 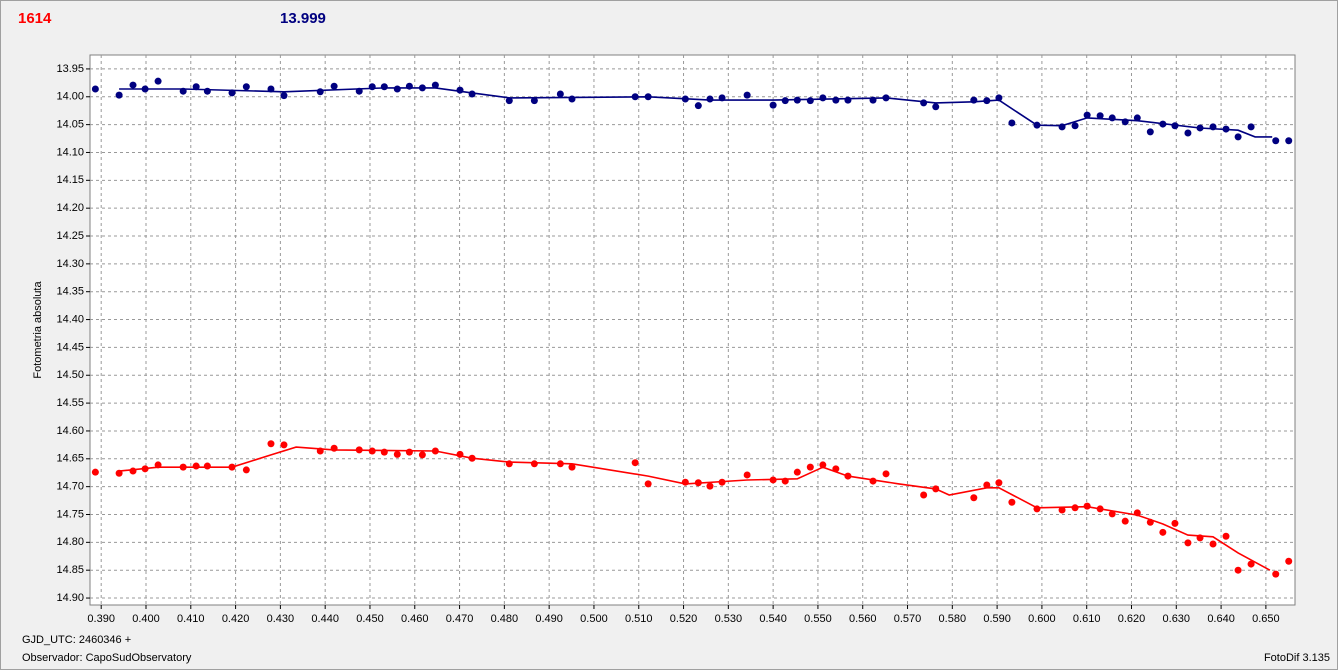 What do you see at coordinates (70, 180) in the screenshot?
I see `y-tick-label: 14.15` at bounding box center [70, 180].